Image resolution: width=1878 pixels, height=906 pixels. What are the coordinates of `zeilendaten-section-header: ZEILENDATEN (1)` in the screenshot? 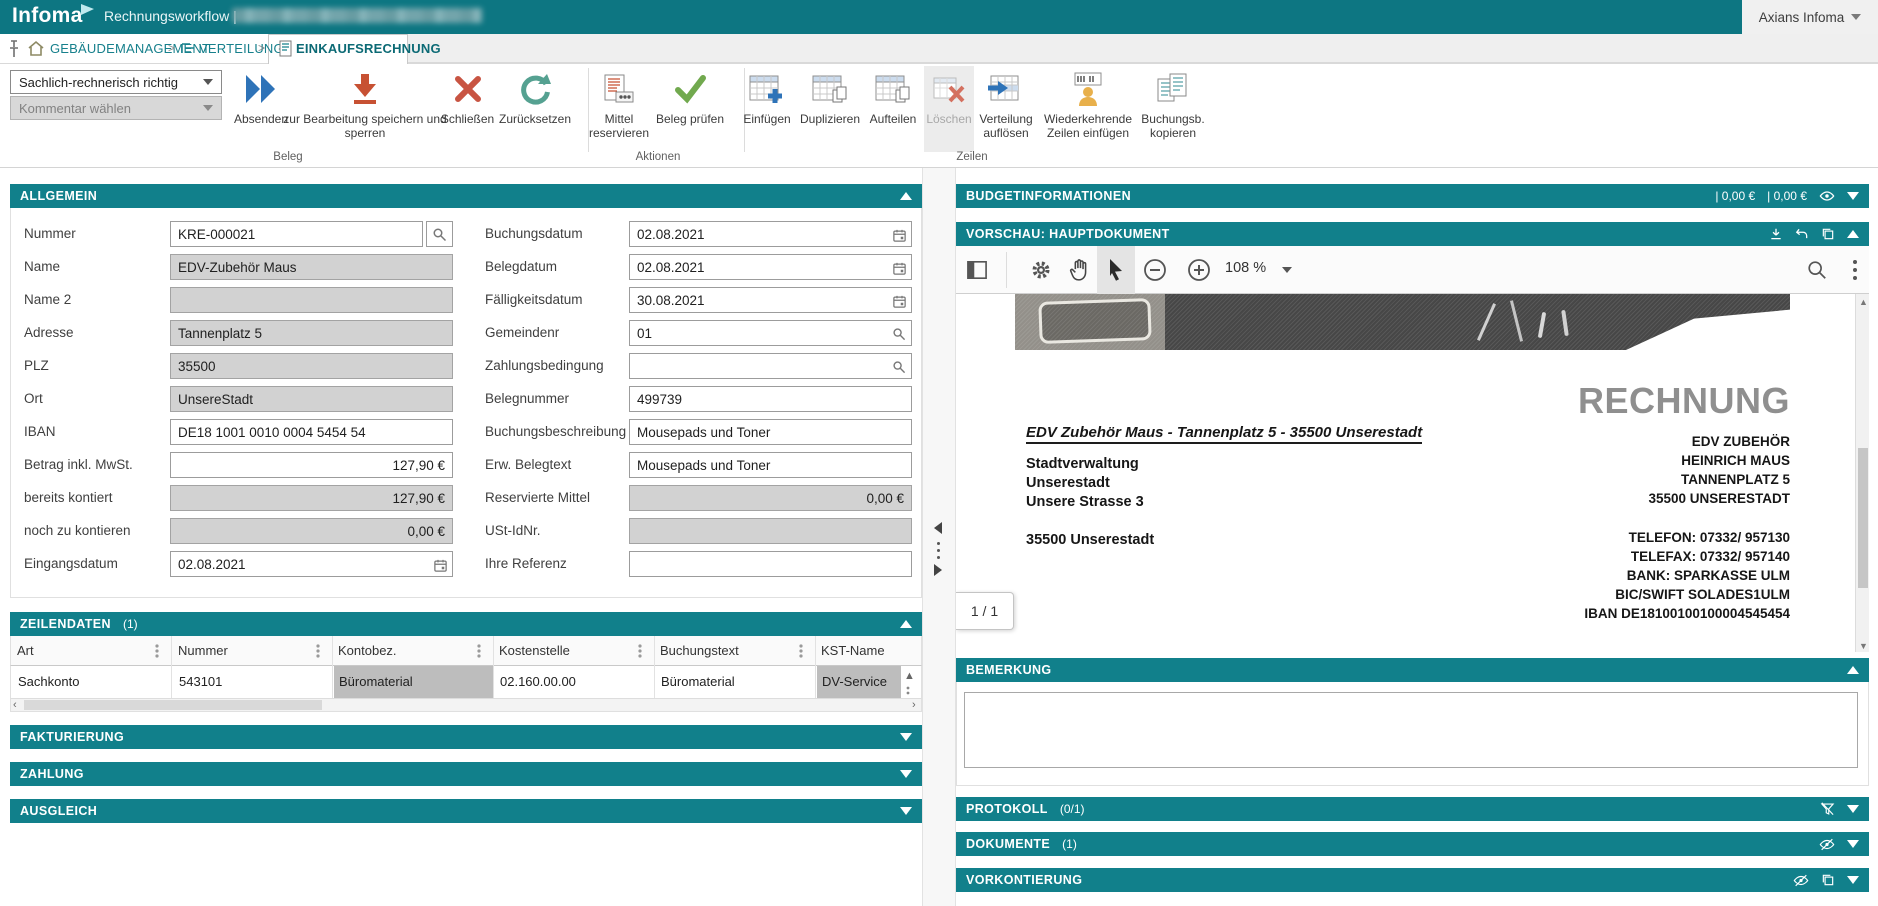 It's located at (466, 624).